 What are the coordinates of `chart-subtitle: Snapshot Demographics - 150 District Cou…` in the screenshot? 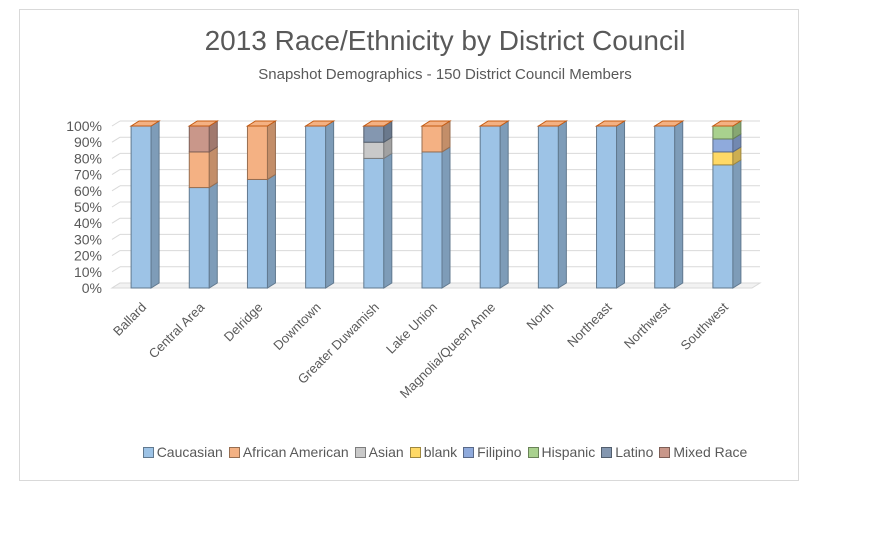 It's located at (445, 74).